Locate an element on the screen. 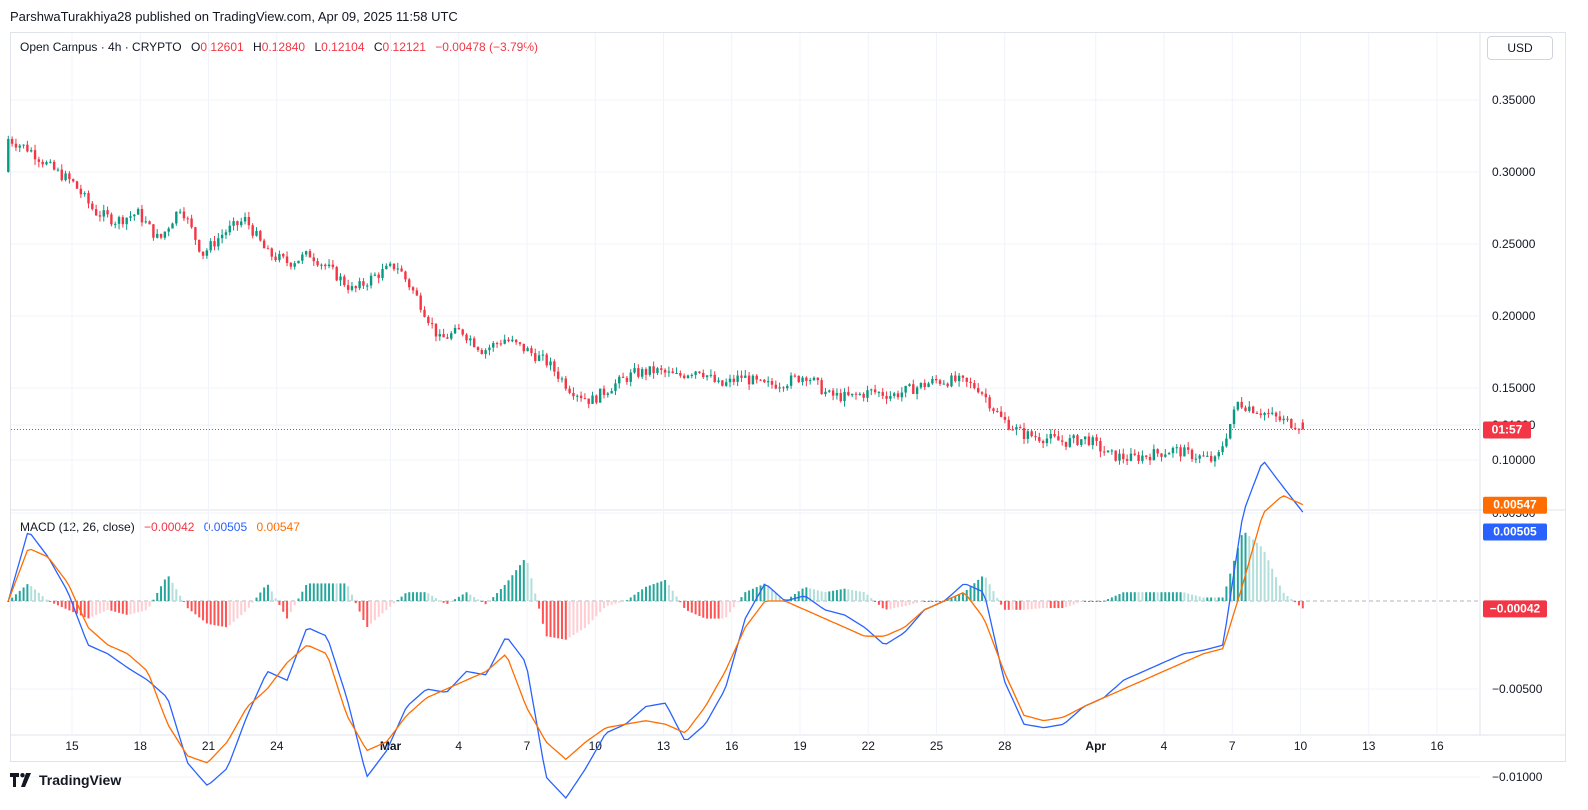 The width and height of the screenshot is (1588, 810). time-tick-label: 13 is located at coordinates (664, 746).